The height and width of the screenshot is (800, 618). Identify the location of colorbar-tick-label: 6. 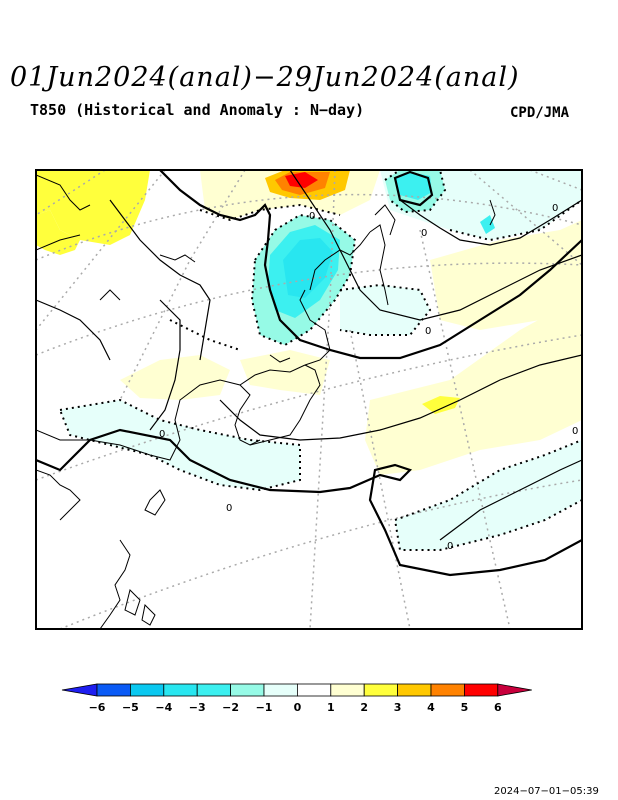
(498, 707).